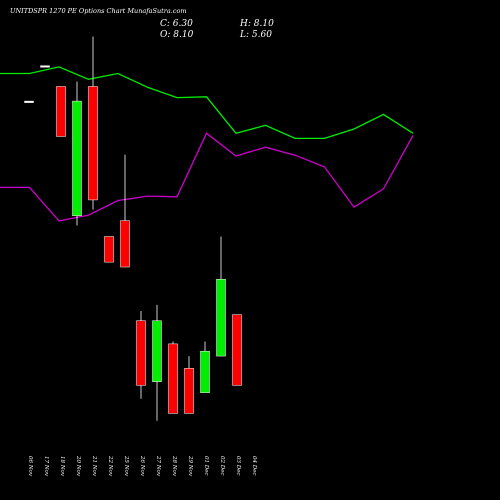 This screenshot has width=500, height=500. Describe the element at coordinates (46, 466) in the screenshot. I see `x-tick-label: 17 Nov` at that location.